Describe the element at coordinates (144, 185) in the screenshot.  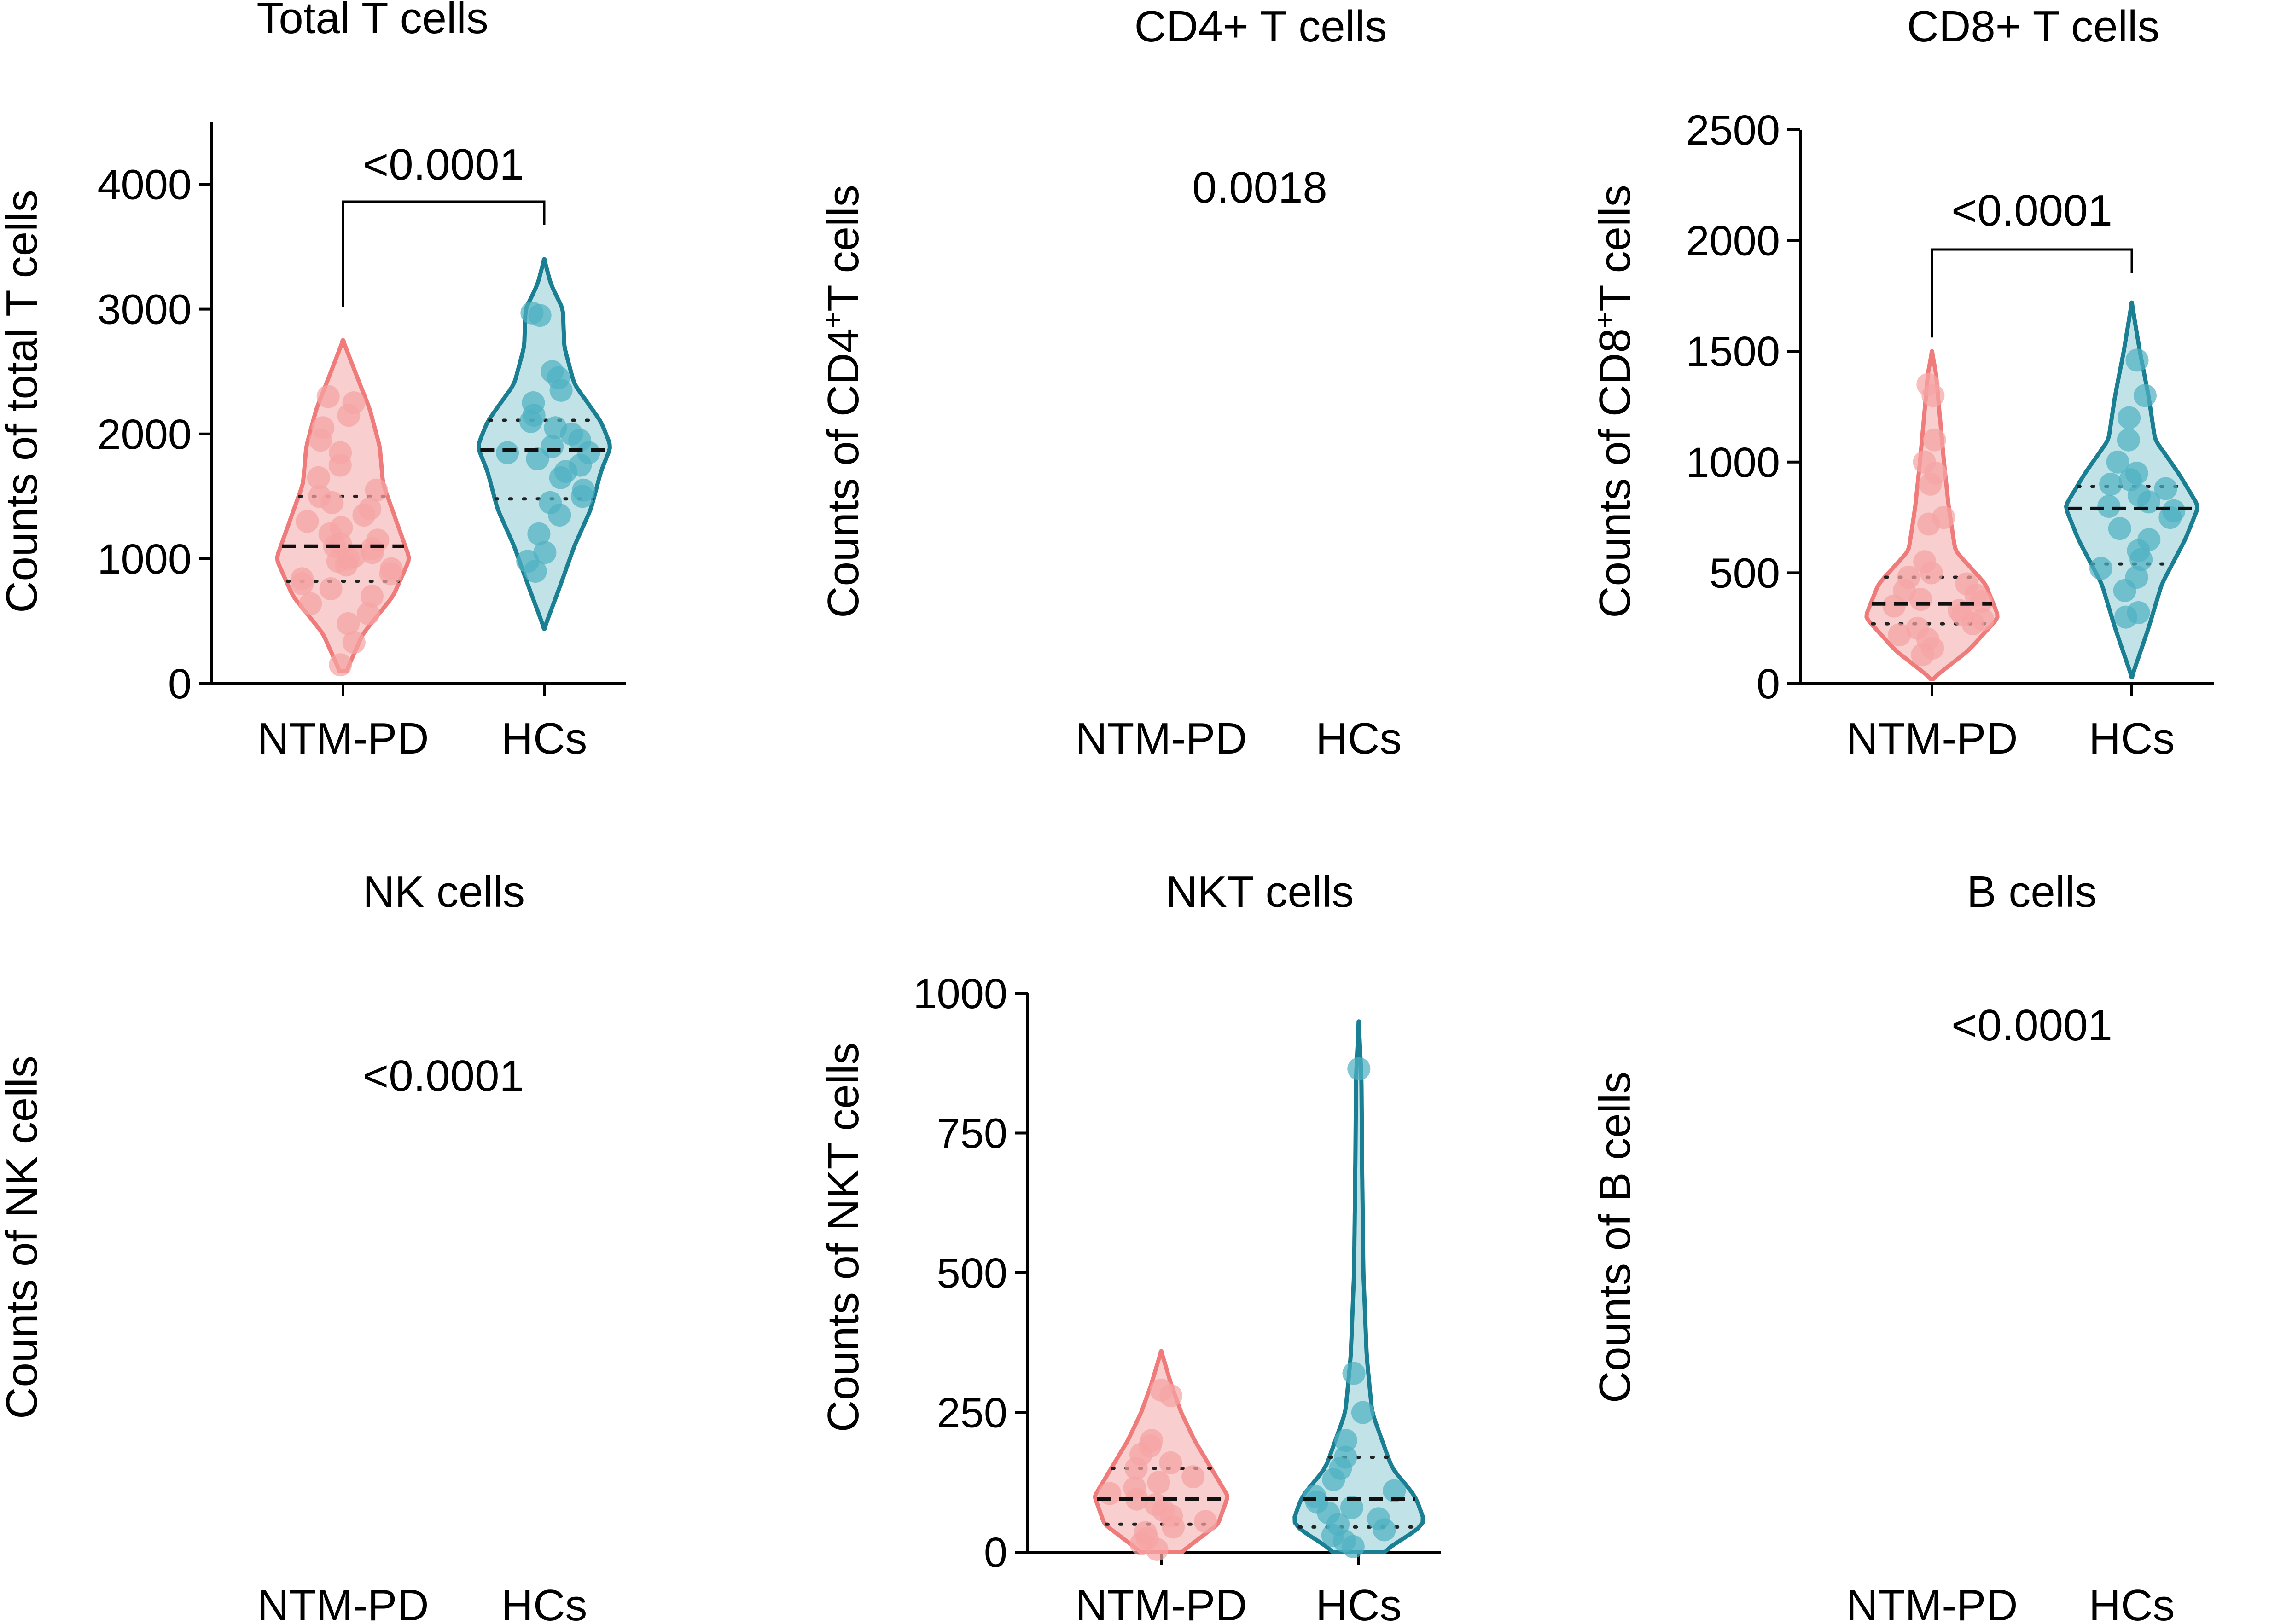
I see `y-tick-label: 4000` at that location.